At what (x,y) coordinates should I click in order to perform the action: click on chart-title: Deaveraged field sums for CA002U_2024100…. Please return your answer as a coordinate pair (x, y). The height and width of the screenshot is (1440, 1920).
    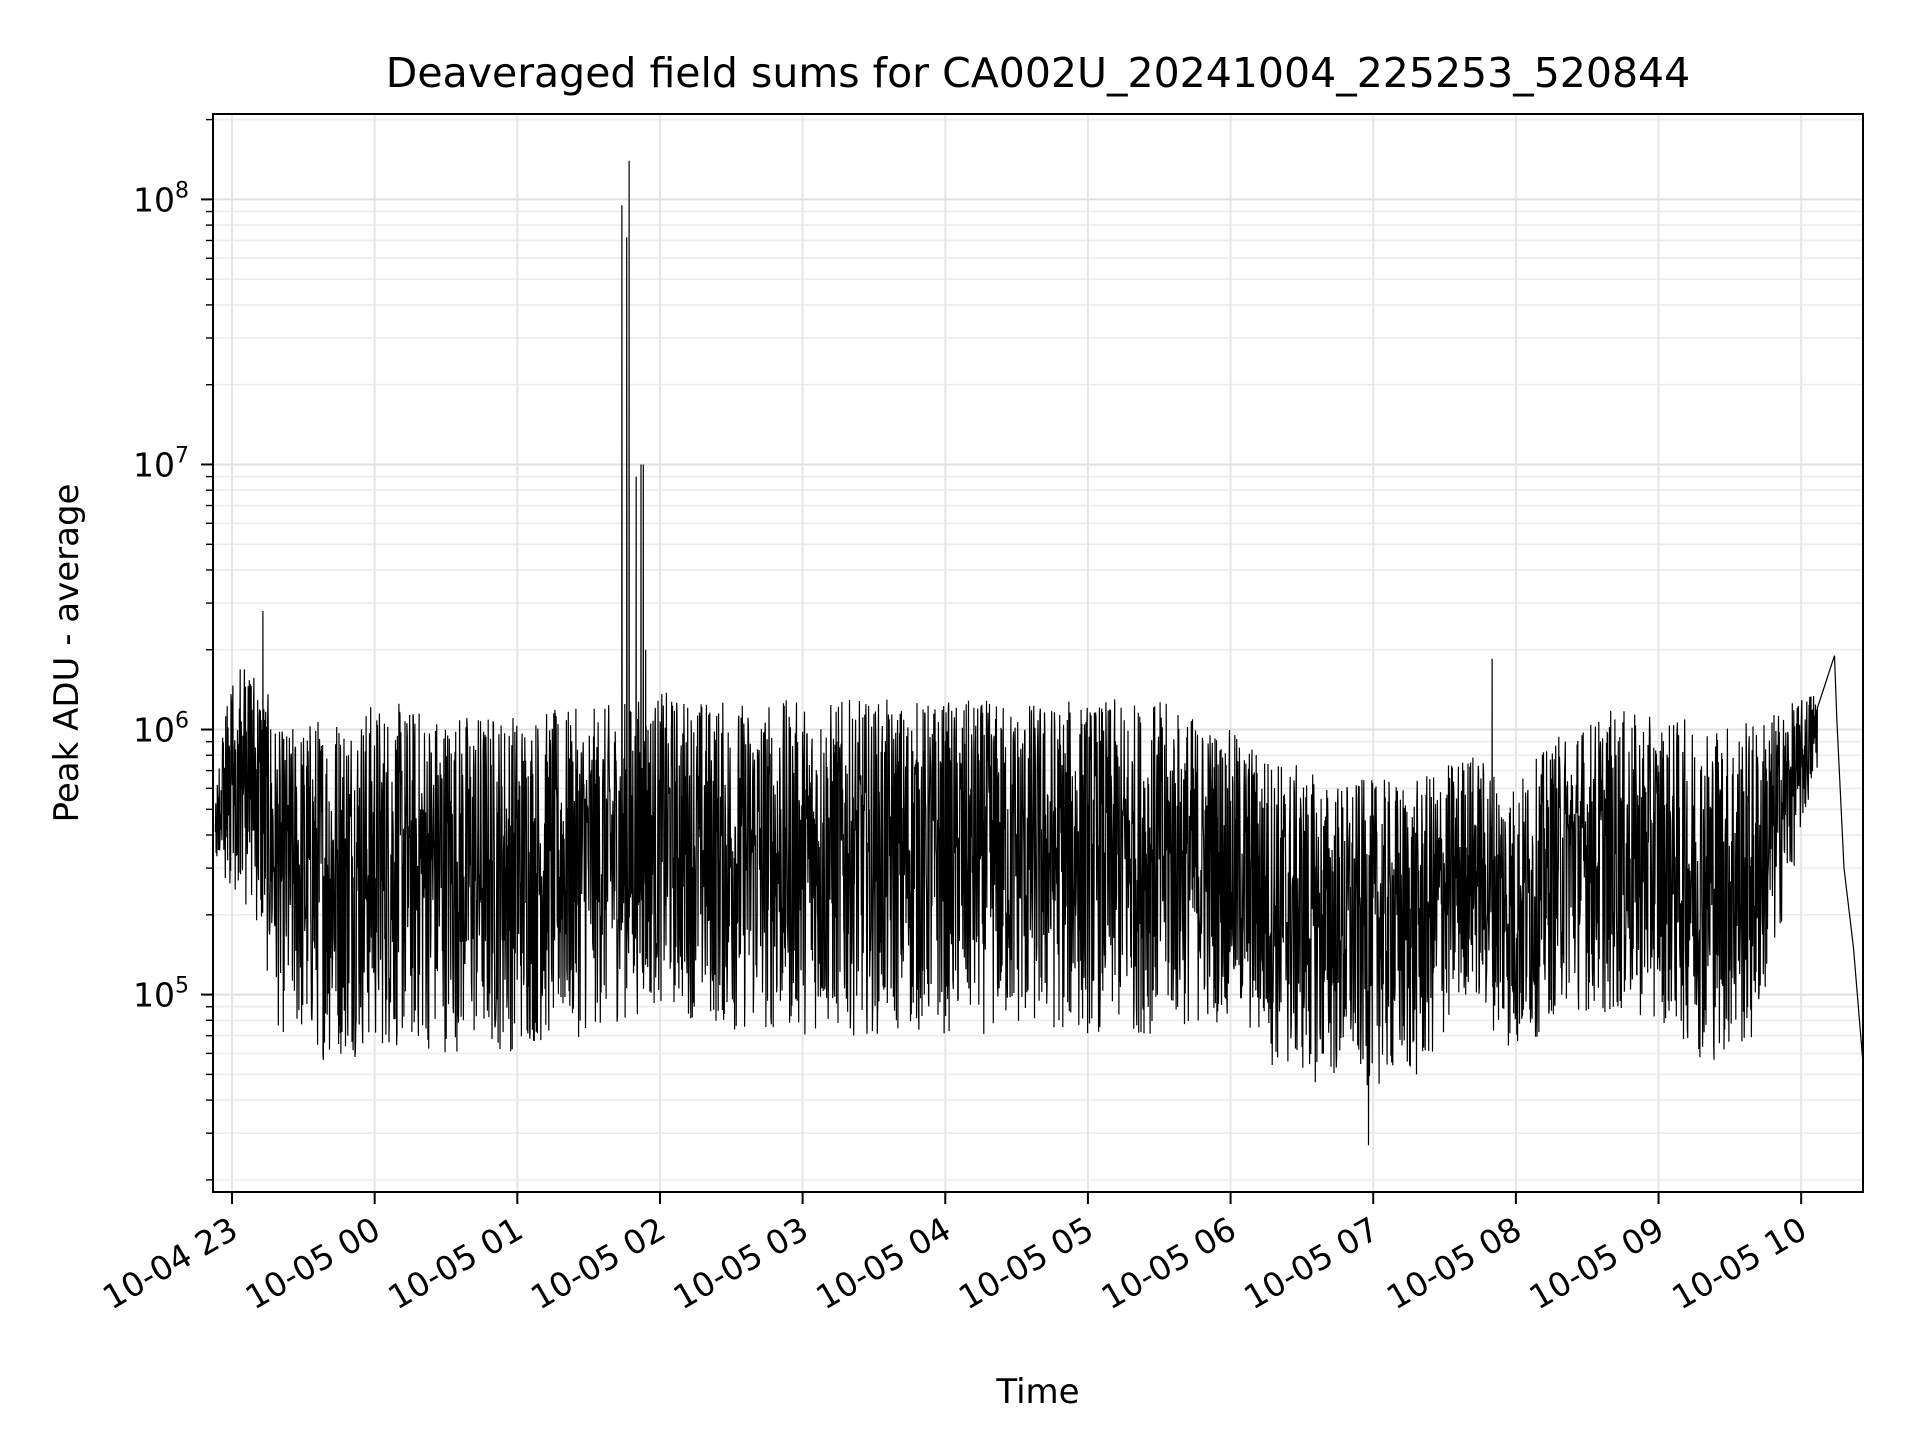
    Looking at the image, I should click on (1038, 73).